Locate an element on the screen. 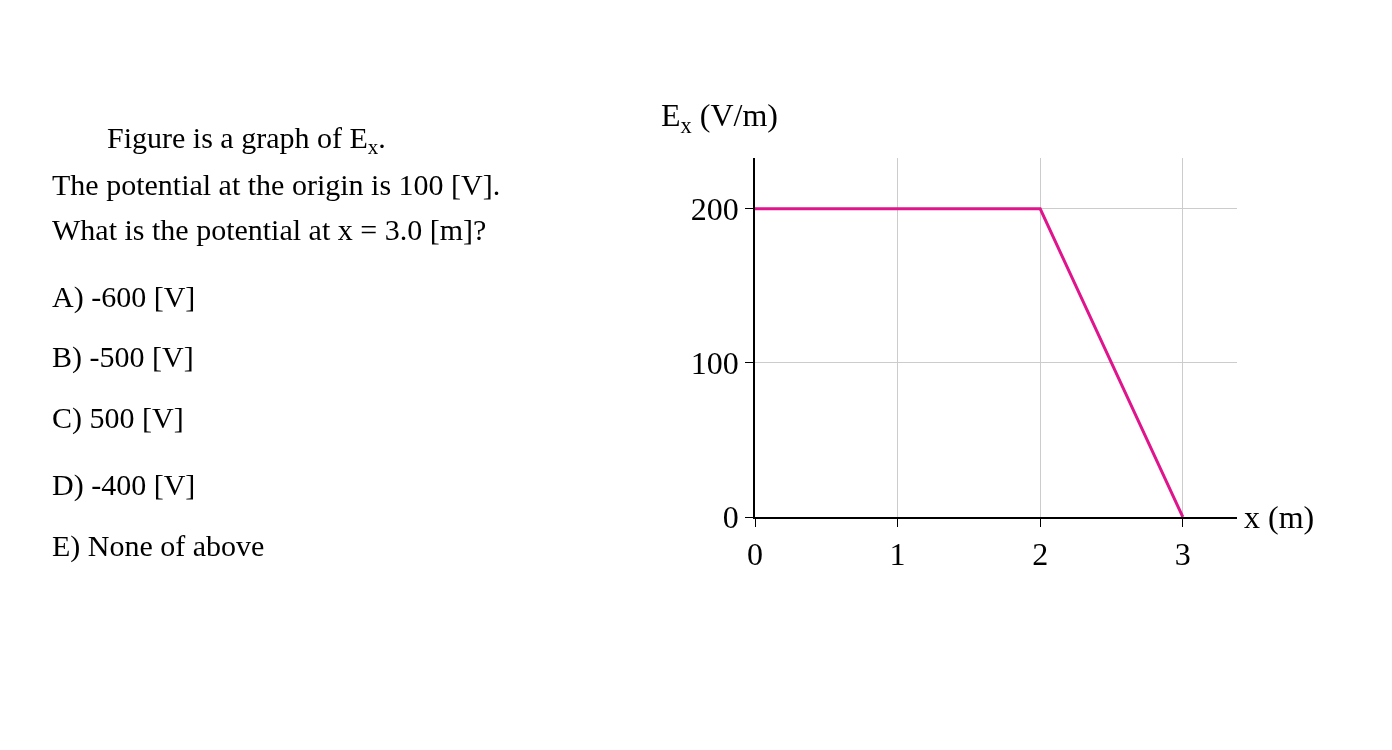  x-tick-label: 0 is located at coordinates (755, 554).